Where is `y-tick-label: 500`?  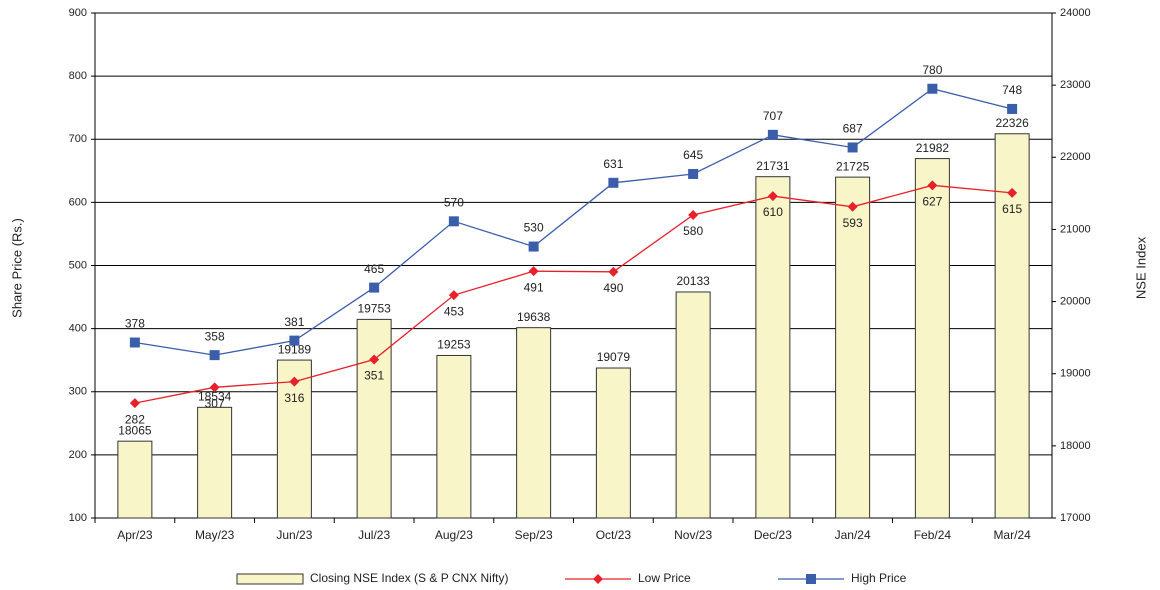
y-tick-label: 500 is located at coordinates (78, 265).